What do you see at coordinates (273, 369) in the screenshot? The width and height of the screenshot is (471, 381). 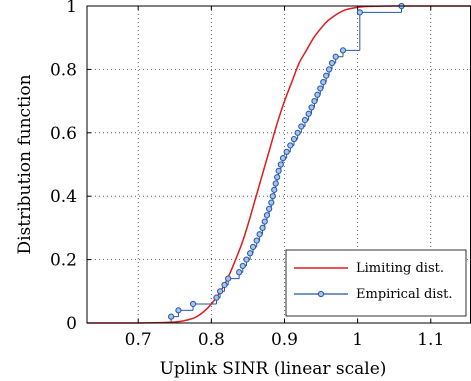 I see `x-axis-label: Uplink SINR (linear scale)` at bounding box center [273, 369].